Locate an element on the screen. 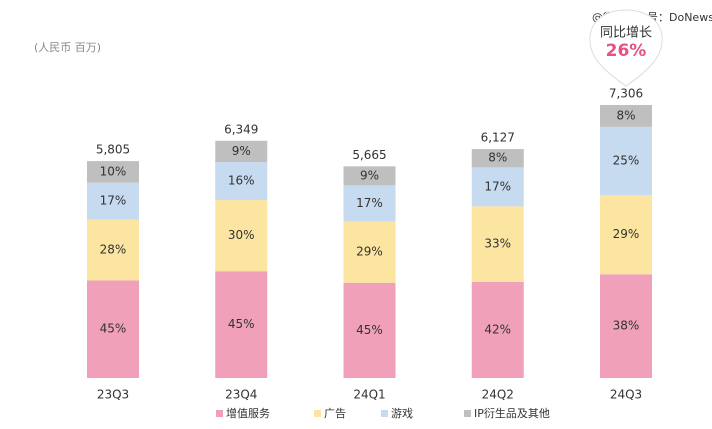 The image size is (712, 429). segment-label: 42% is located at coordinates (497, 329).